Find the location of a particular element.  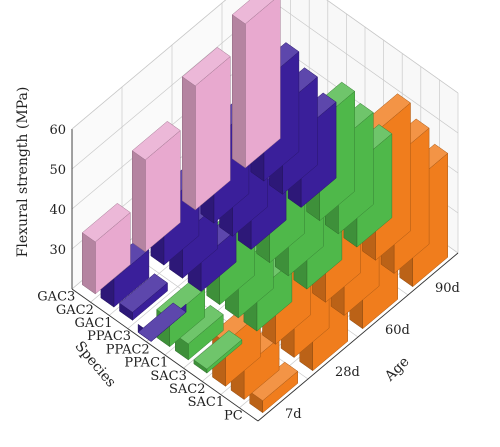

species-tick-label: SAC1 is located at coordinates (206, 402).